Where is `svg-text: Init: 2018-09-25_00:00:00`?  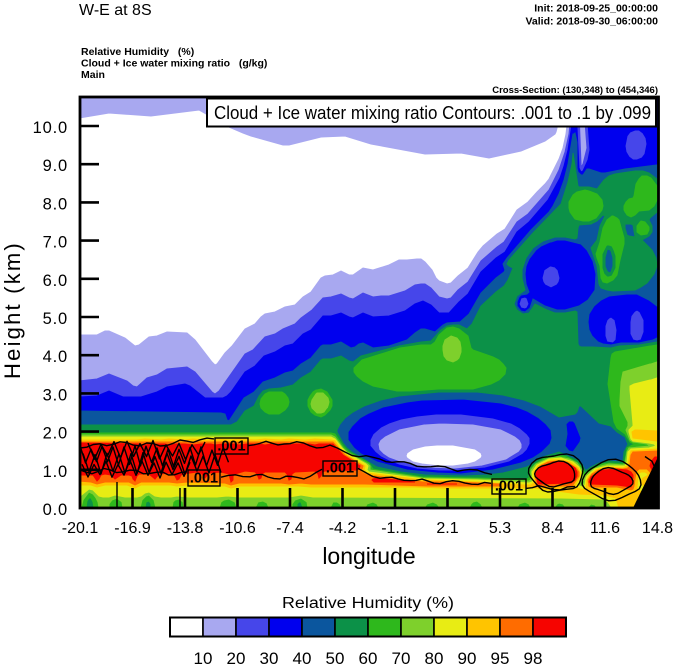
svg-text: Init: 2018-09-25_00:00:00 is located at coordinates (596, 9).